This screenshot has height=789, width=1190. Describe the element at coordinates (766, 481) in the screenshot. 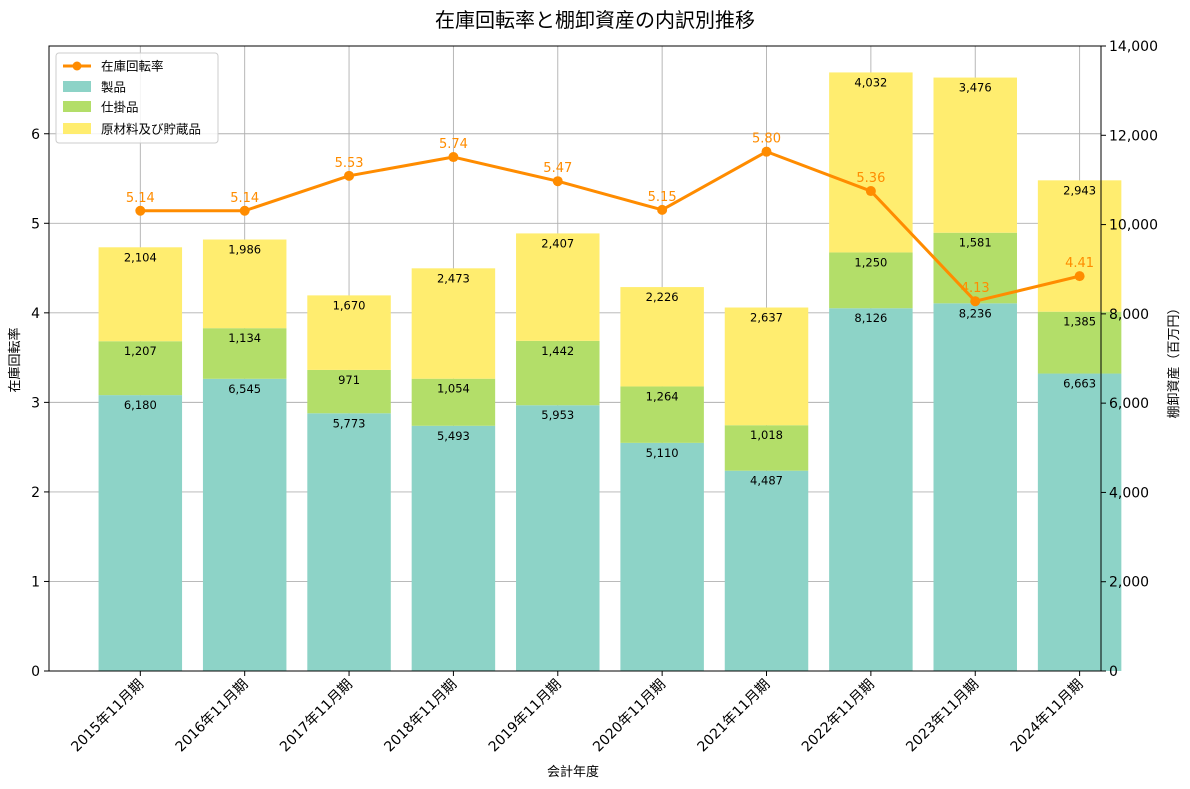

I see `bar-label-1-7: 4,487` at that location.